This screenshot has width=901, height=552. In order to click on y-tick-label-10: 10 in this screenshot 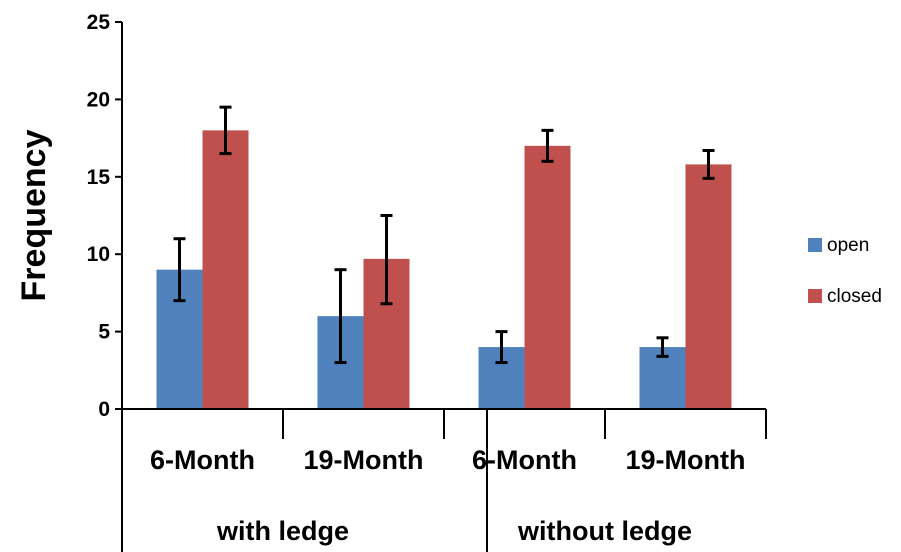, I will do `click(98, 254)`.